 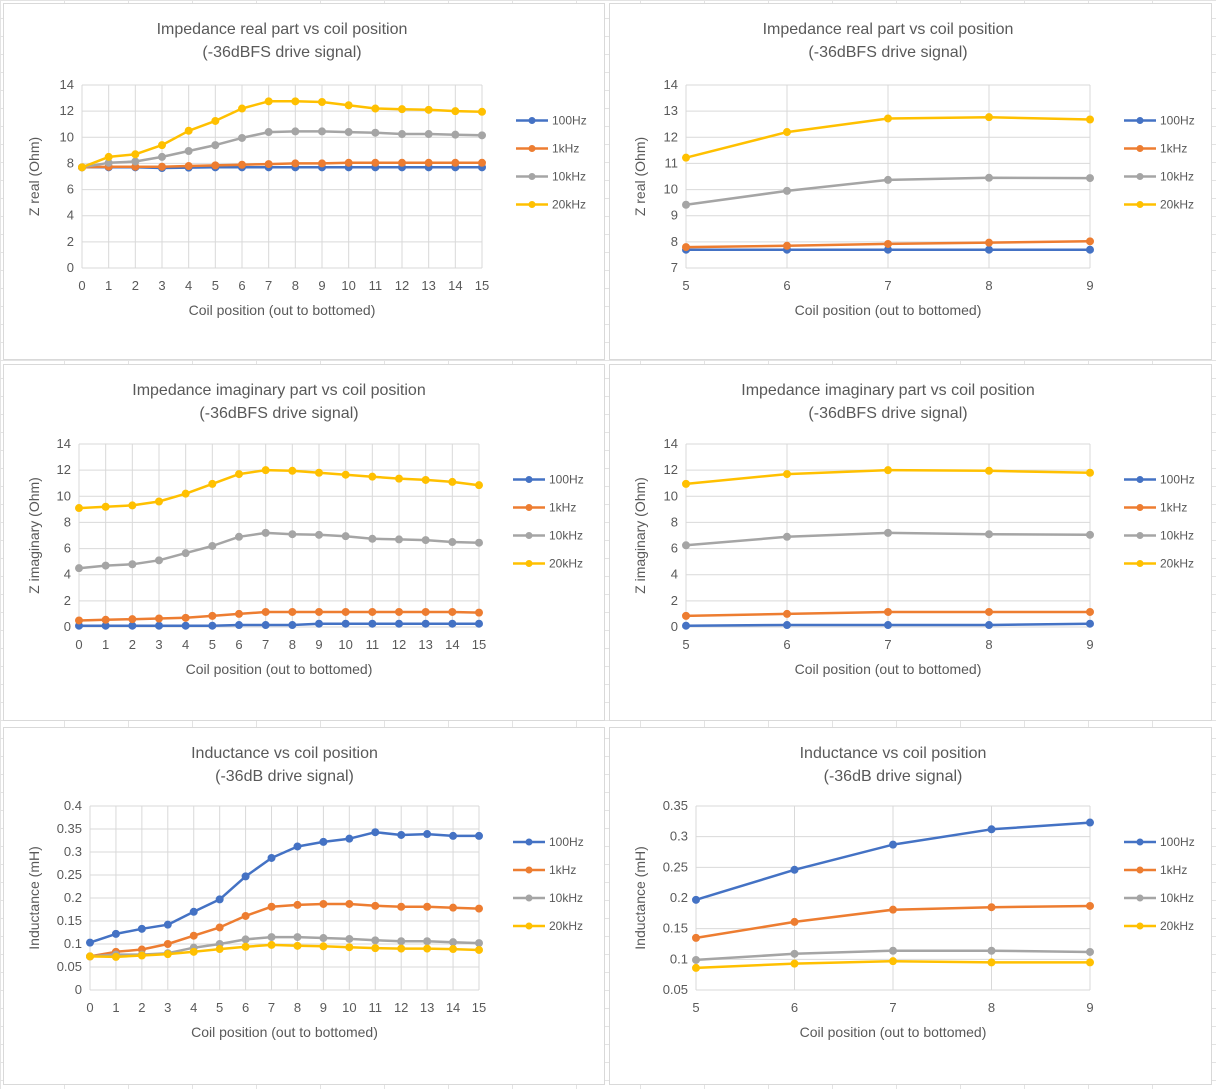 What do you see at coordinates (64, 443) in the screenshot?
I see `y-tick-label: 14` at bounding box center [64, 443].